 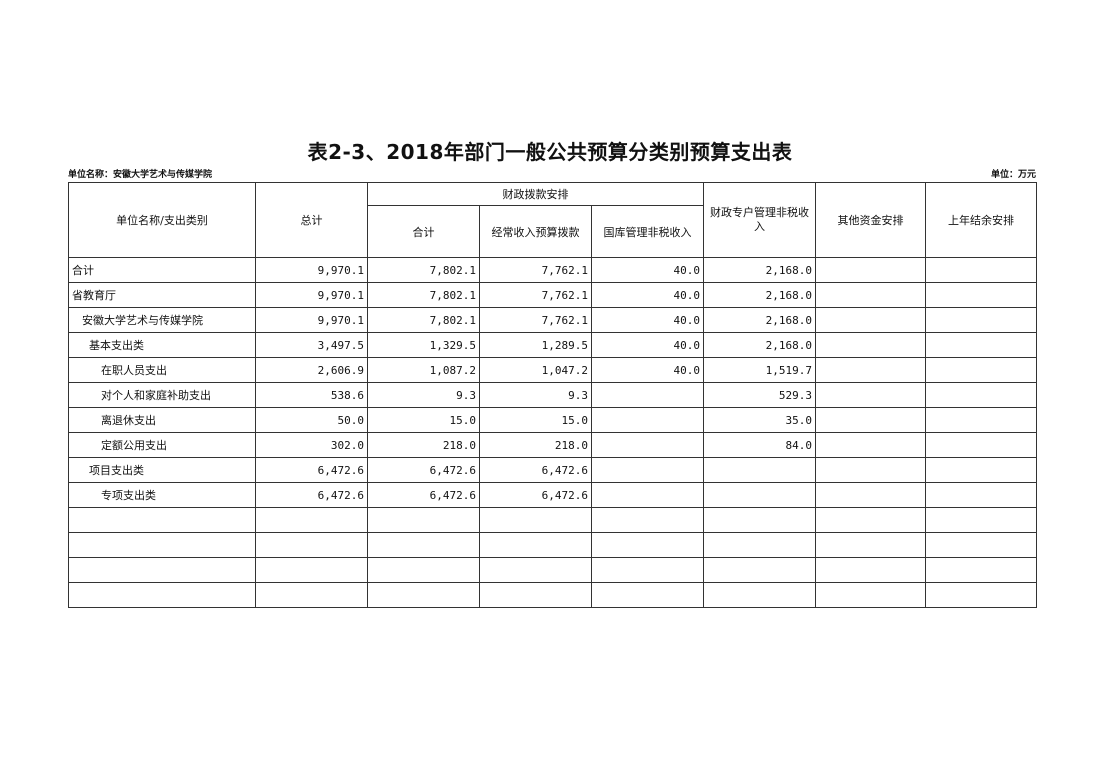 I want to click on cell-special: 84.0, so click(x=760, y=445).